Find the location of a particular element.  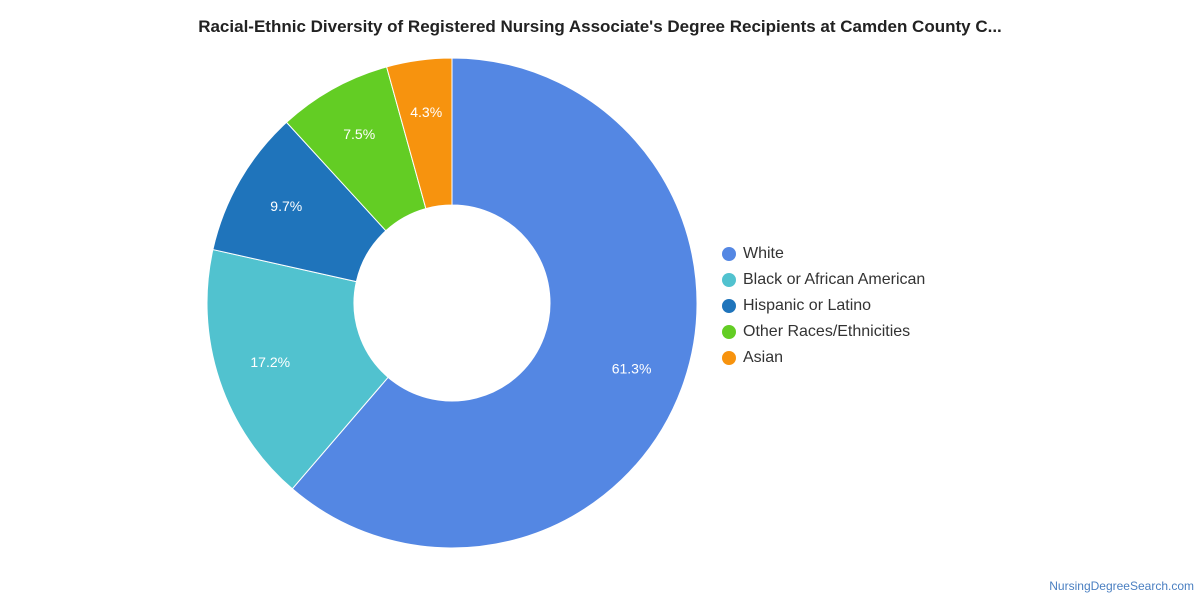

slice-label-4: 4.3% is located at coordinates (426, 112).